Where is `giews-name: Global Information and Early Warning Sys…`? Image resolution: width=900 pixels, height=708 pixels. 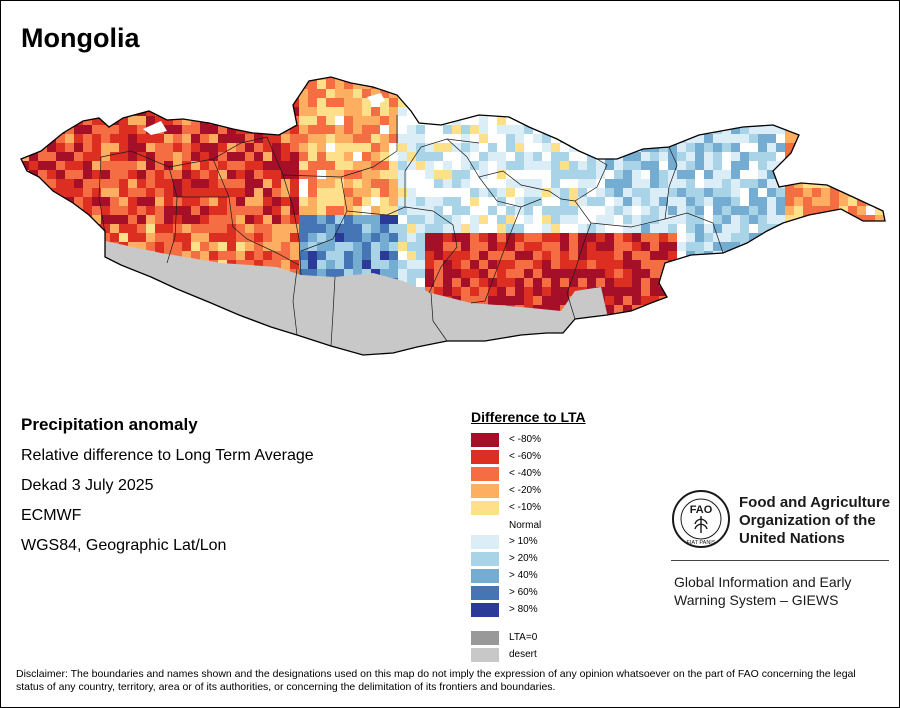 giews-name: Global Information and Early Warning Sys… is located at coordinates (762, 591).